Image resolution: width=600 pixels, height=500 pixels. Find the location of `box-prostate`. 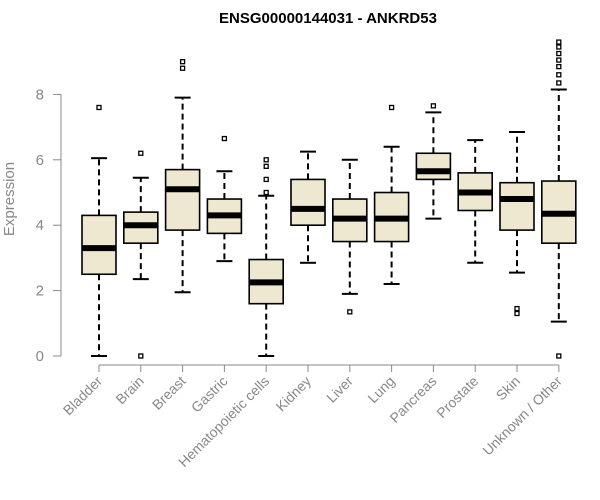

box-prostate is located at coordinates (475, 201).